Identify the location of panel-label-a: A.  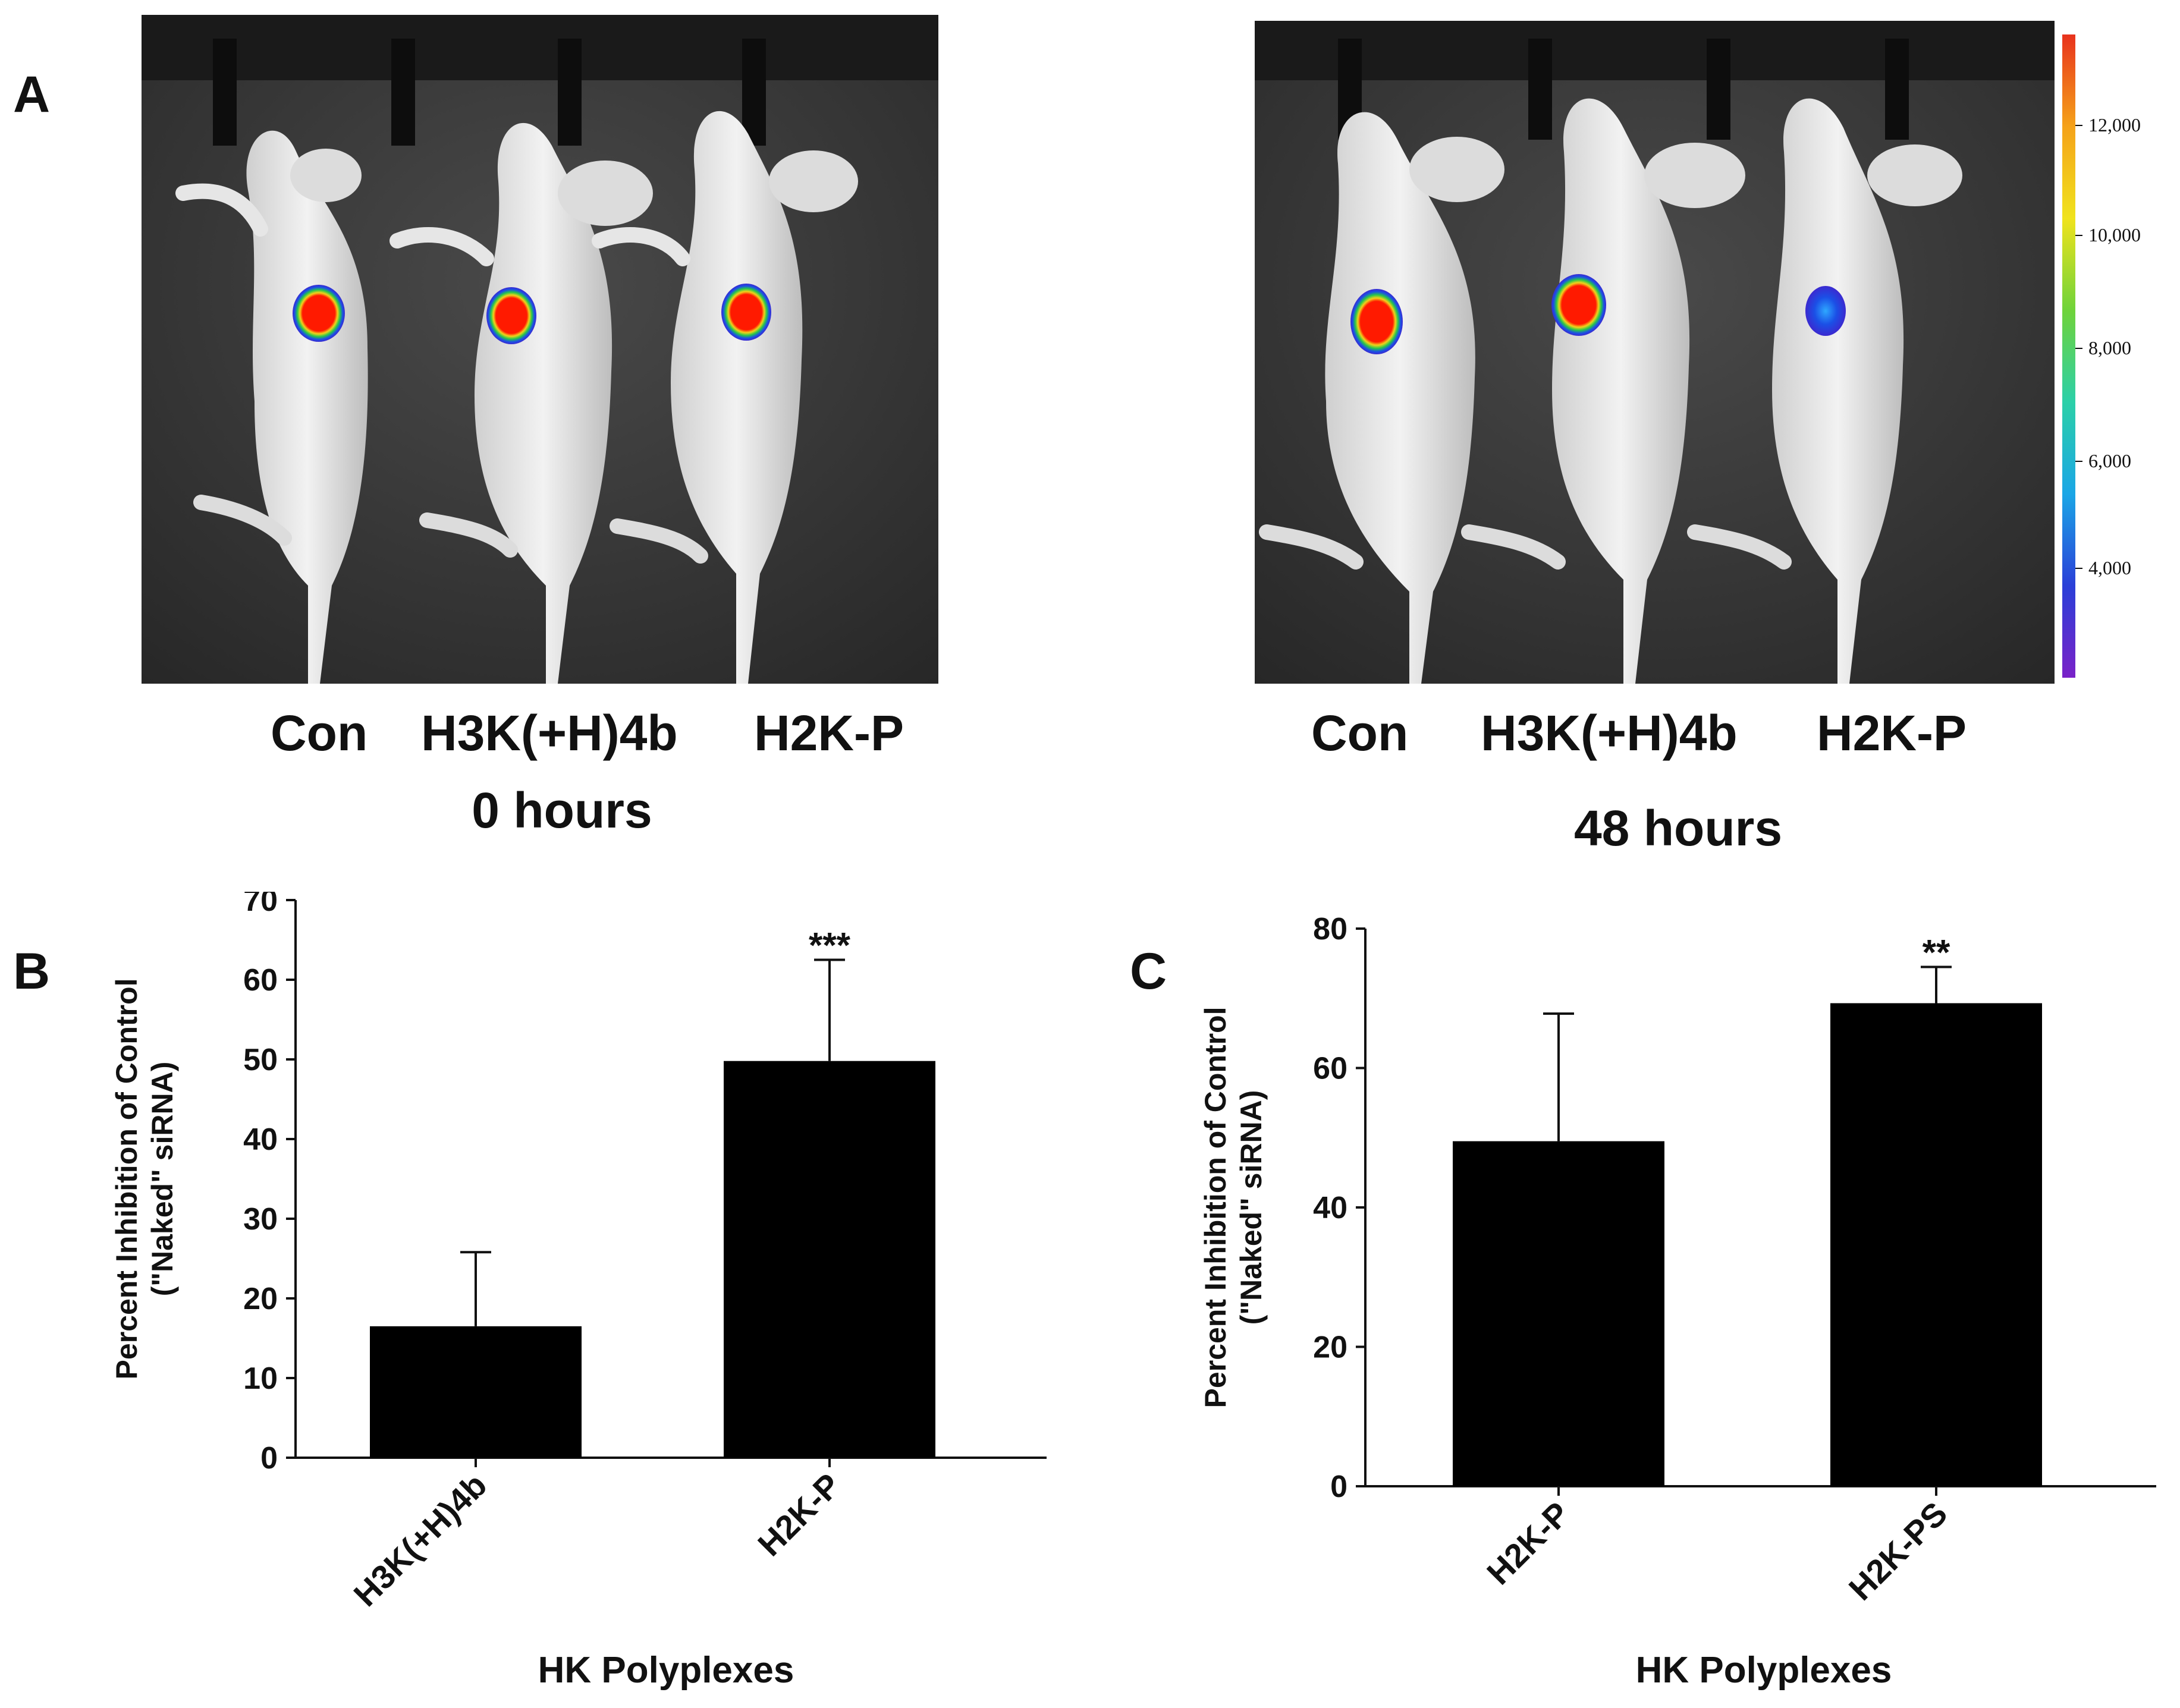
(32, 94).